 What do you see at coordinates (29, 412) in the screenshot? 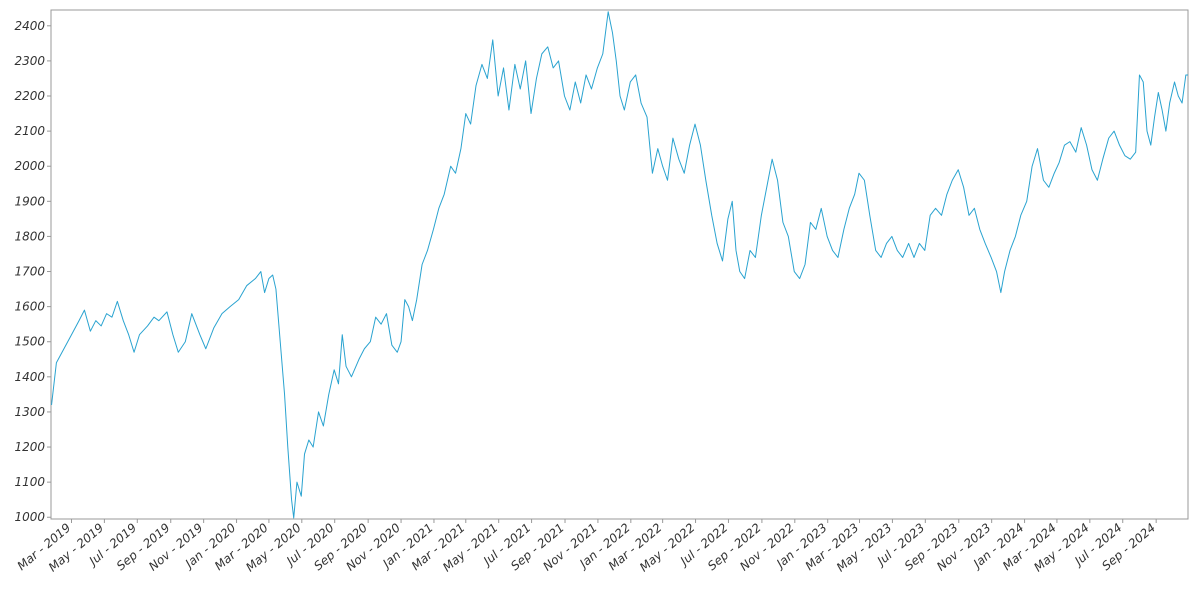
I see `y-tick-label: 1300` at bounding box center [29, 412].